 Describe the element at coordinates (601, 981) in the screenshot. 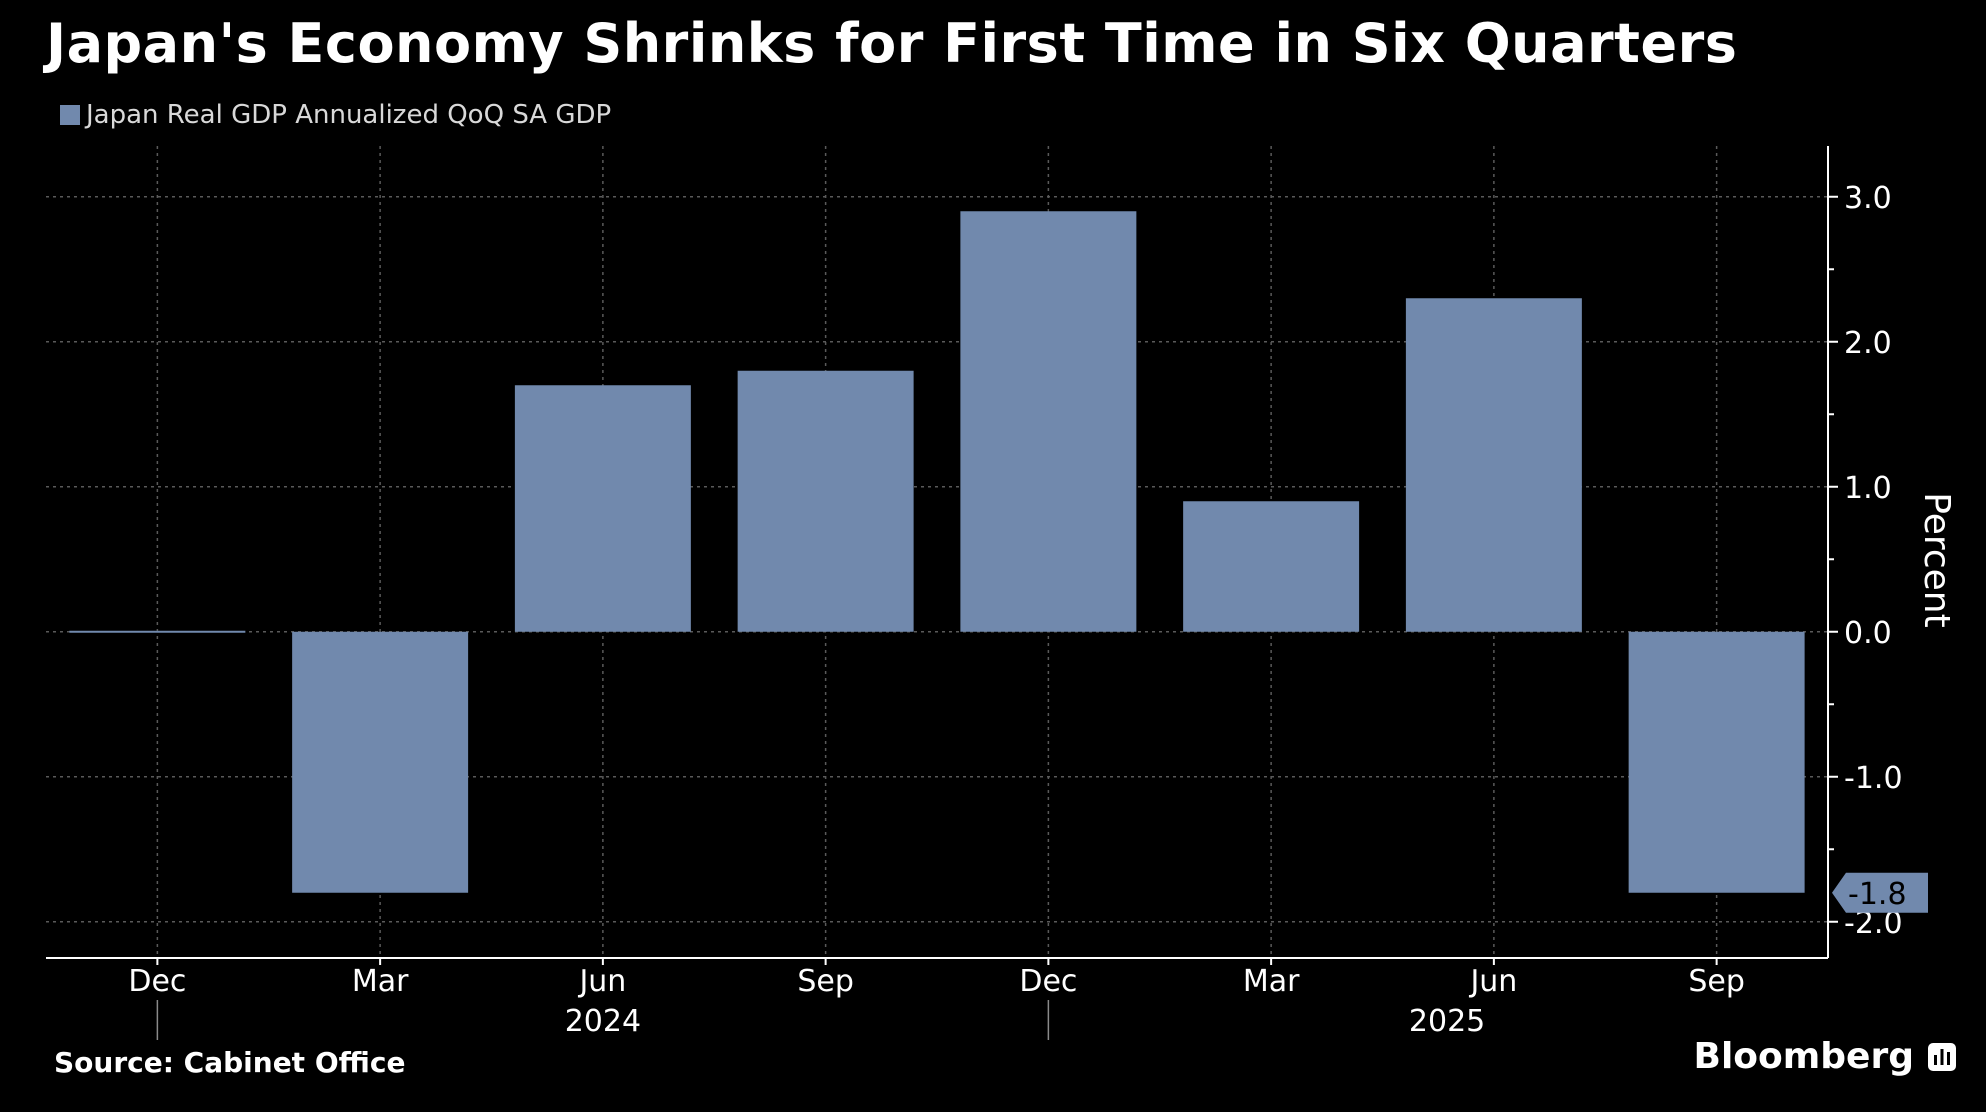

I see `x-tick-label-2: Jun` at that location.